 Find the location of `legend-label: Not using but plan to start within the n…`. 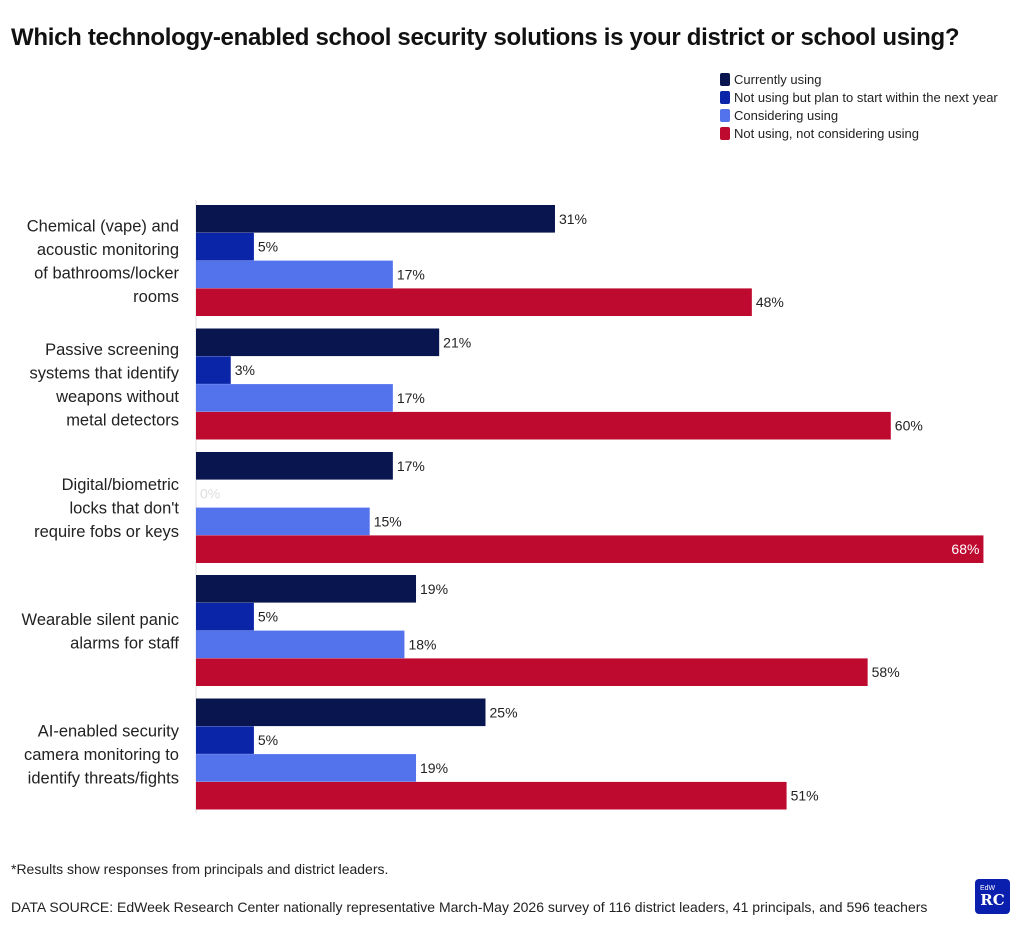

legend-label: Not using but plan to start within the n… is located at coordinates (866, 97).